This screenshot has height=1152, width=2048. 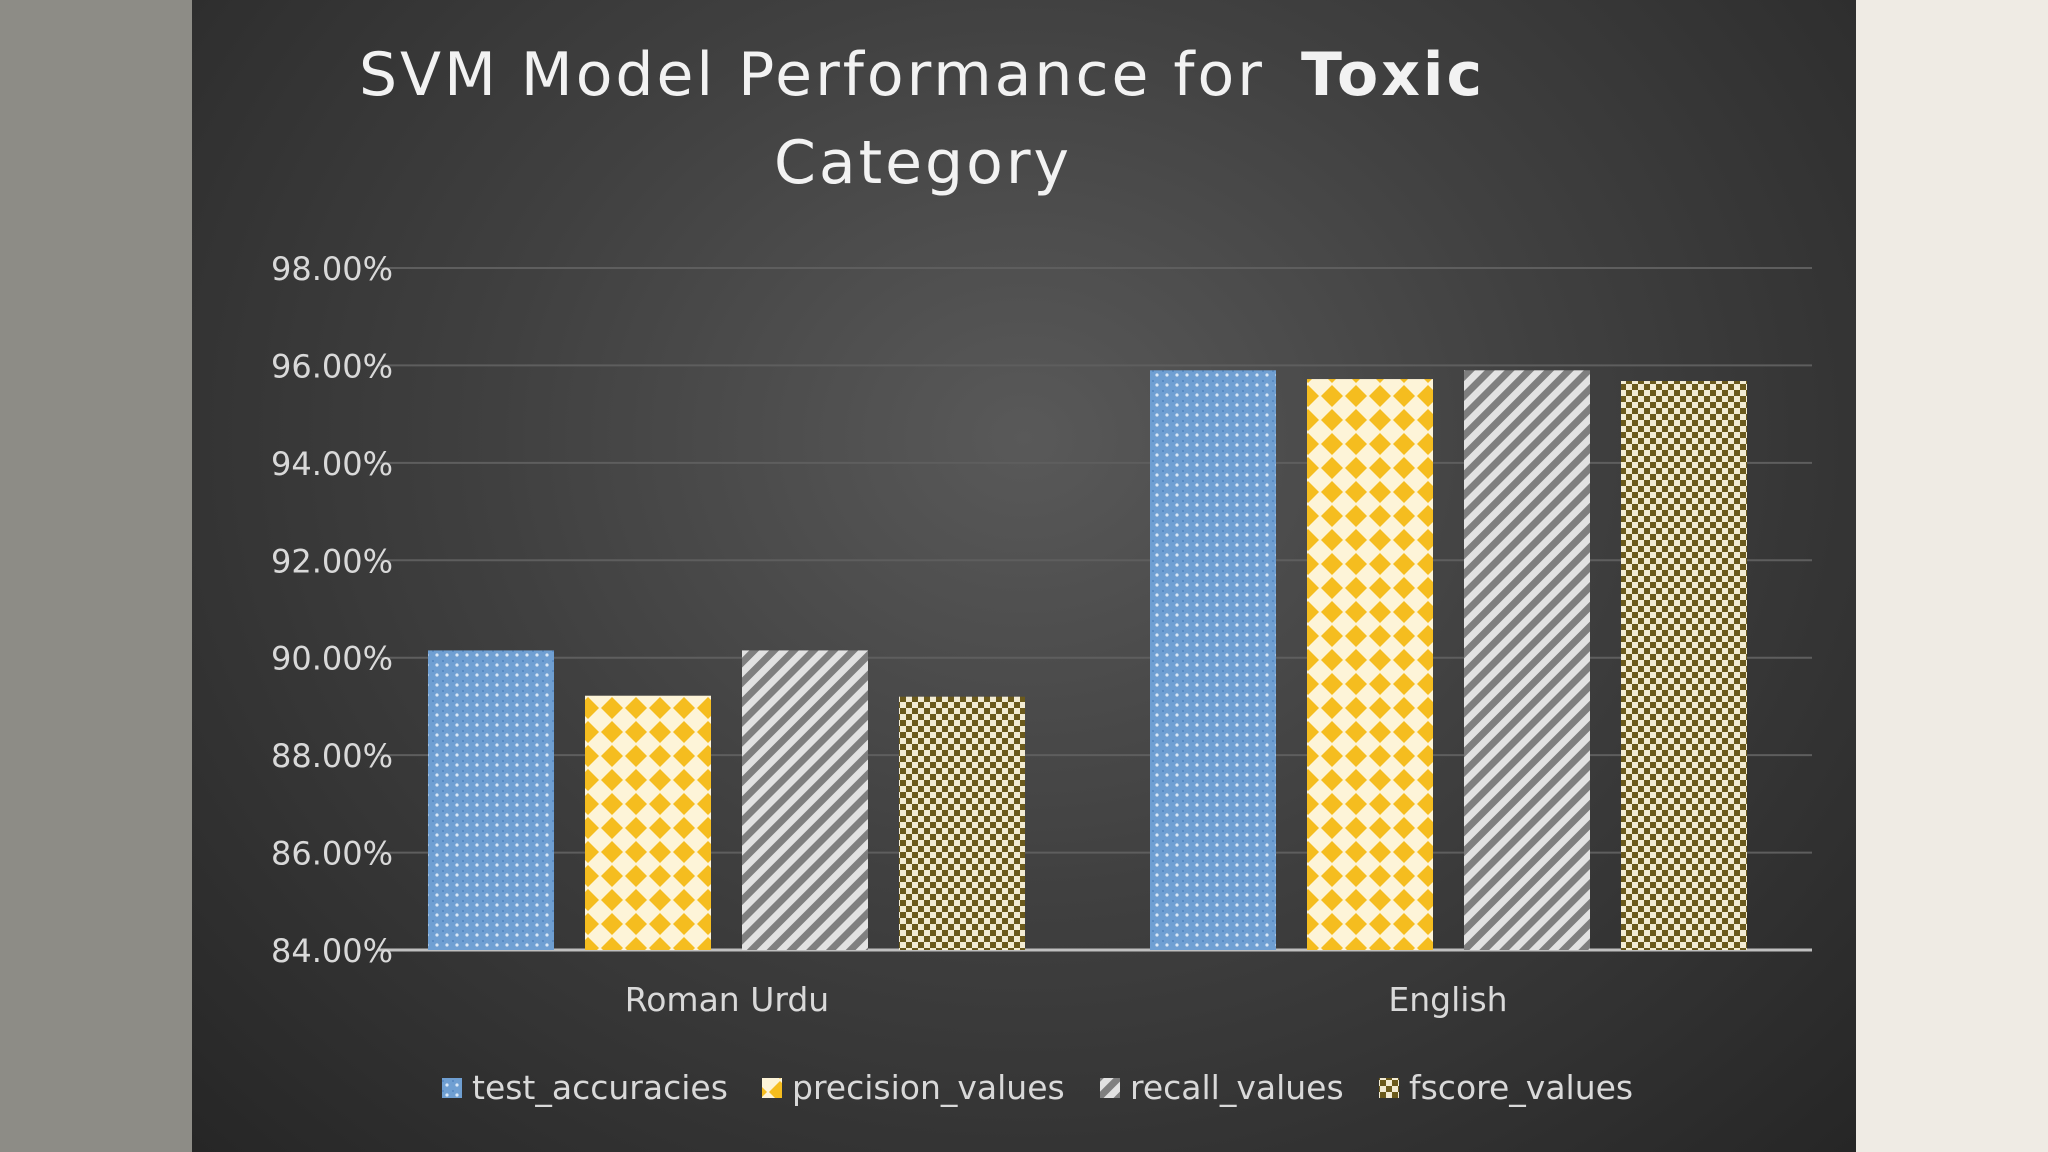 I want to click on bar-test-accuracies-english, so click(x=1213, y=660).